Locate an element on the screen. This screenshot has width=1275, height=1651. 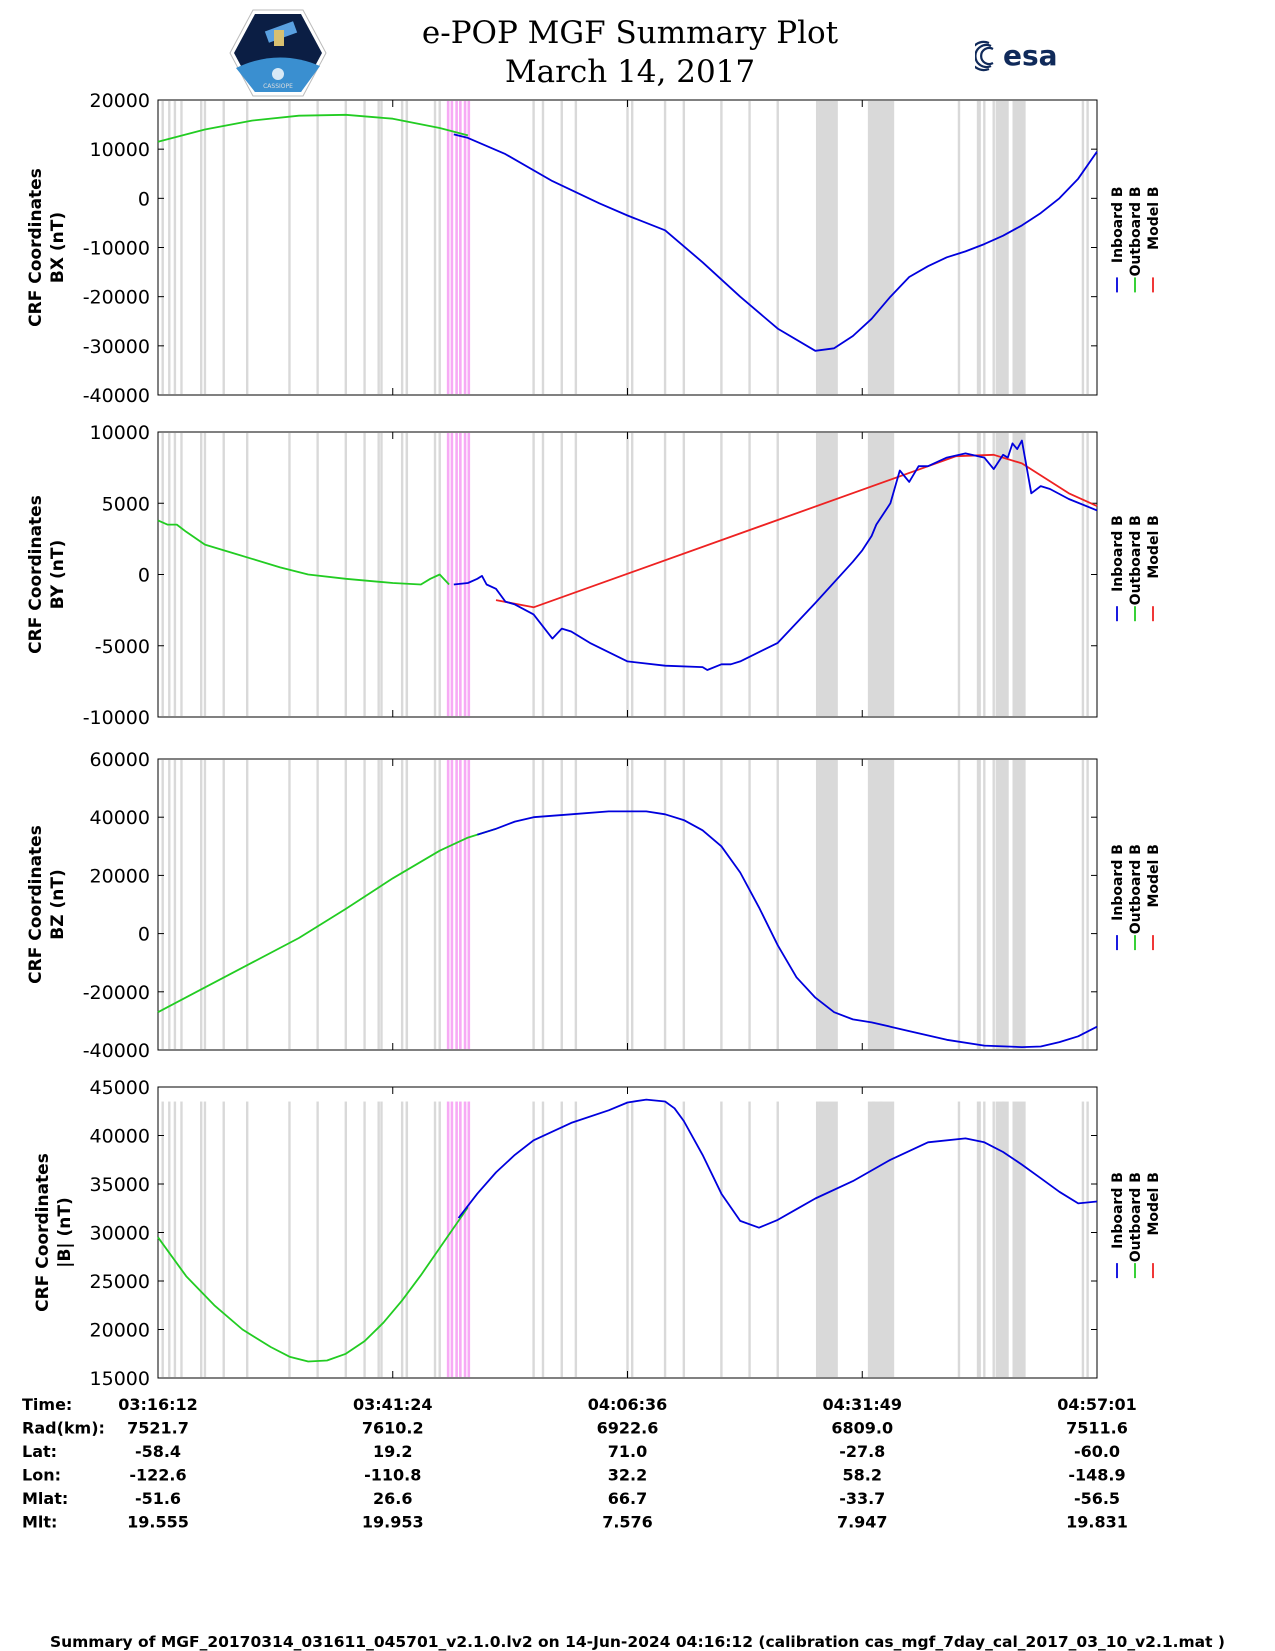
legend-label: Model B is located at coordinates (1154, 217).